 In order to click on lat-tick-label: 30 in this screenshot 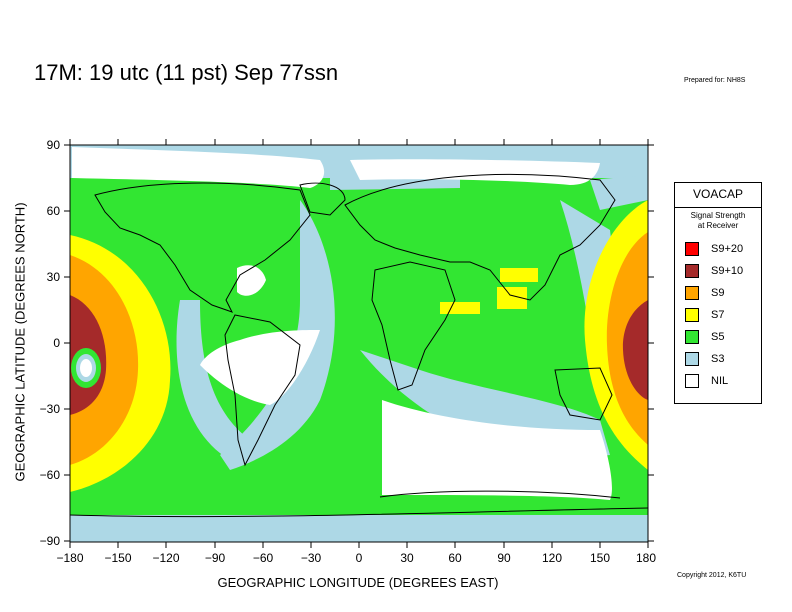, I will do `click(53, 277)`.